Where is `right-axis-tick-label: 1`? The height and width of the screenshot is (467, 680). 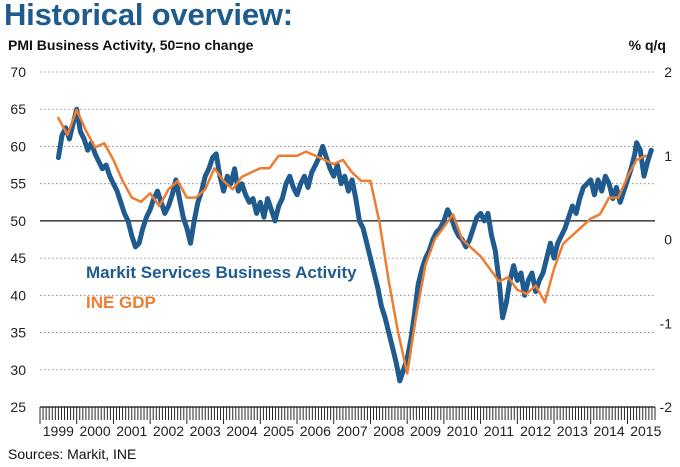 right-axis-tick-label: 1 is located at coordinates (668, 156).